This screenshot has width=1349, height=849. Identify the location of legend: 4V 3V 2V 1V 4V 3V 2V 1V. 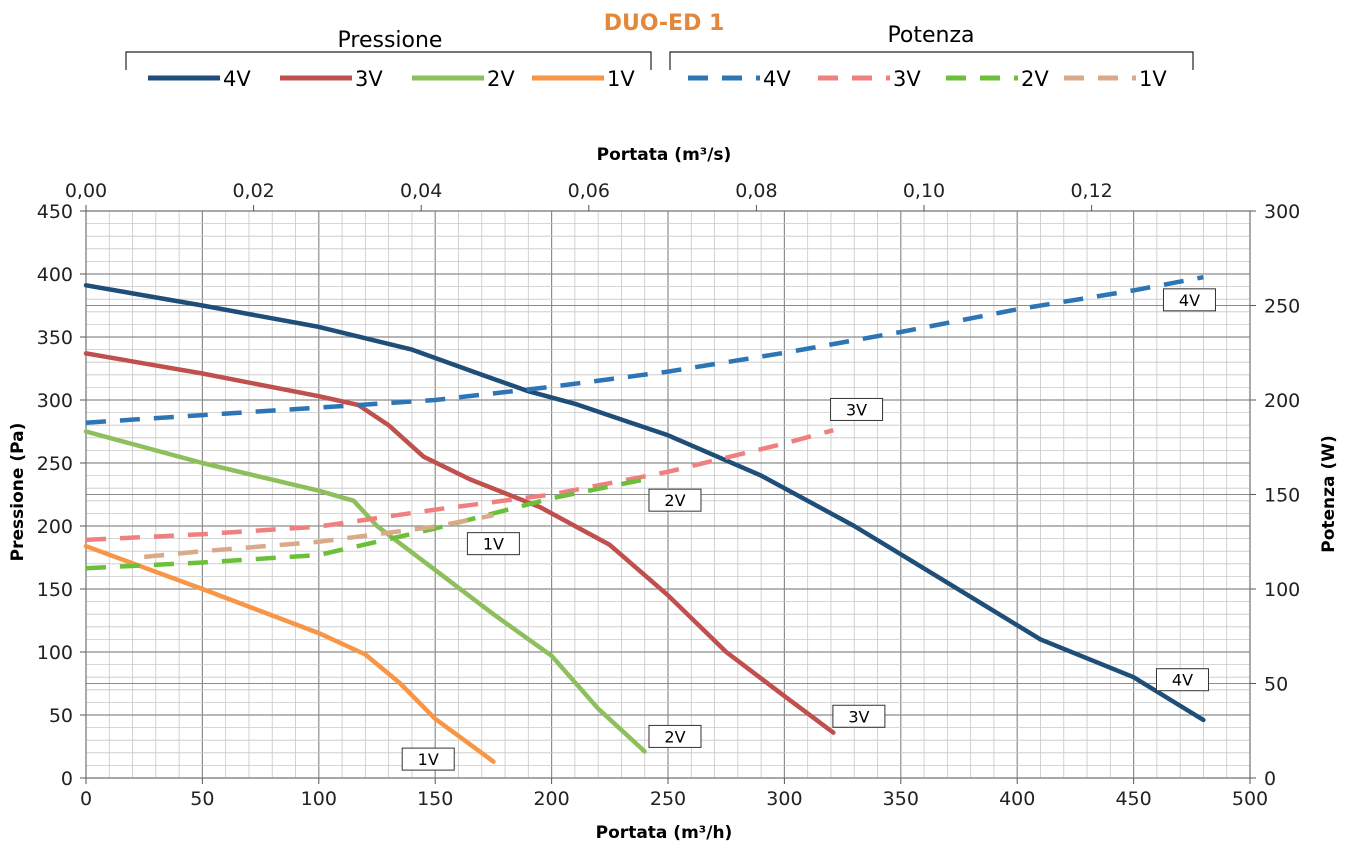
(657, 79).